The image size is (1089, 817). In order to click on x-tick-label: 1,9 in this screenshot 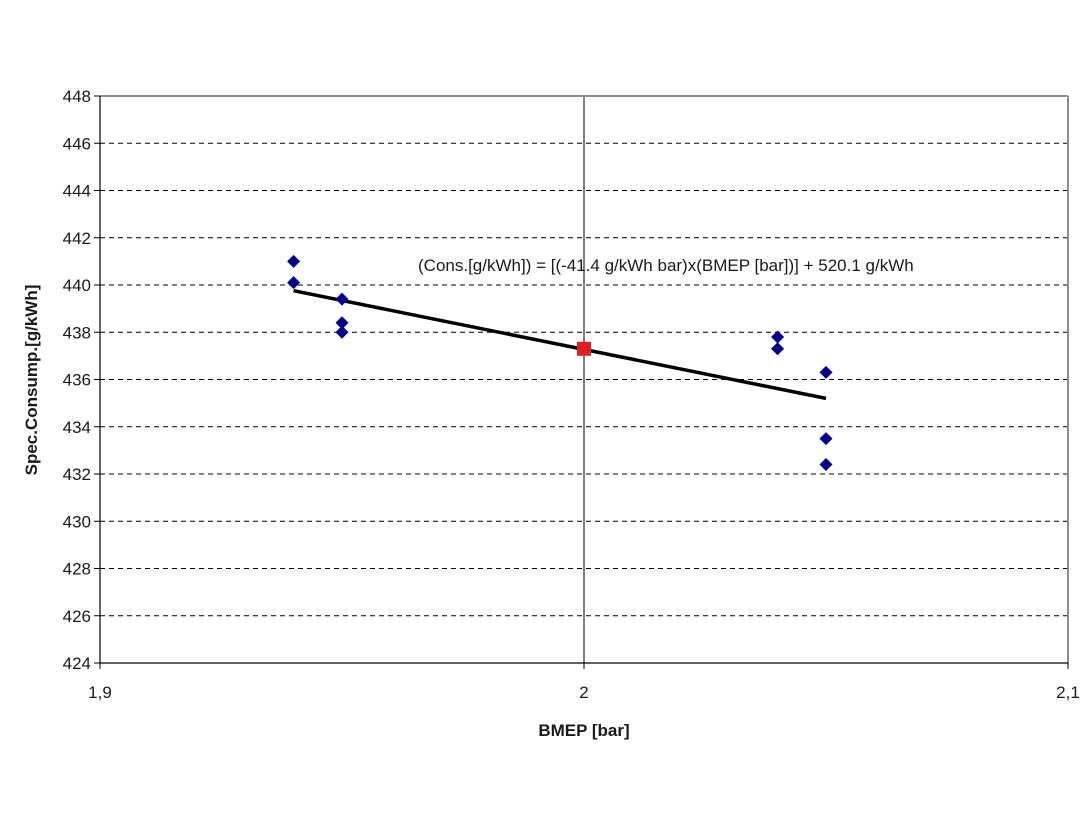, I will do `click(100, 692)`.